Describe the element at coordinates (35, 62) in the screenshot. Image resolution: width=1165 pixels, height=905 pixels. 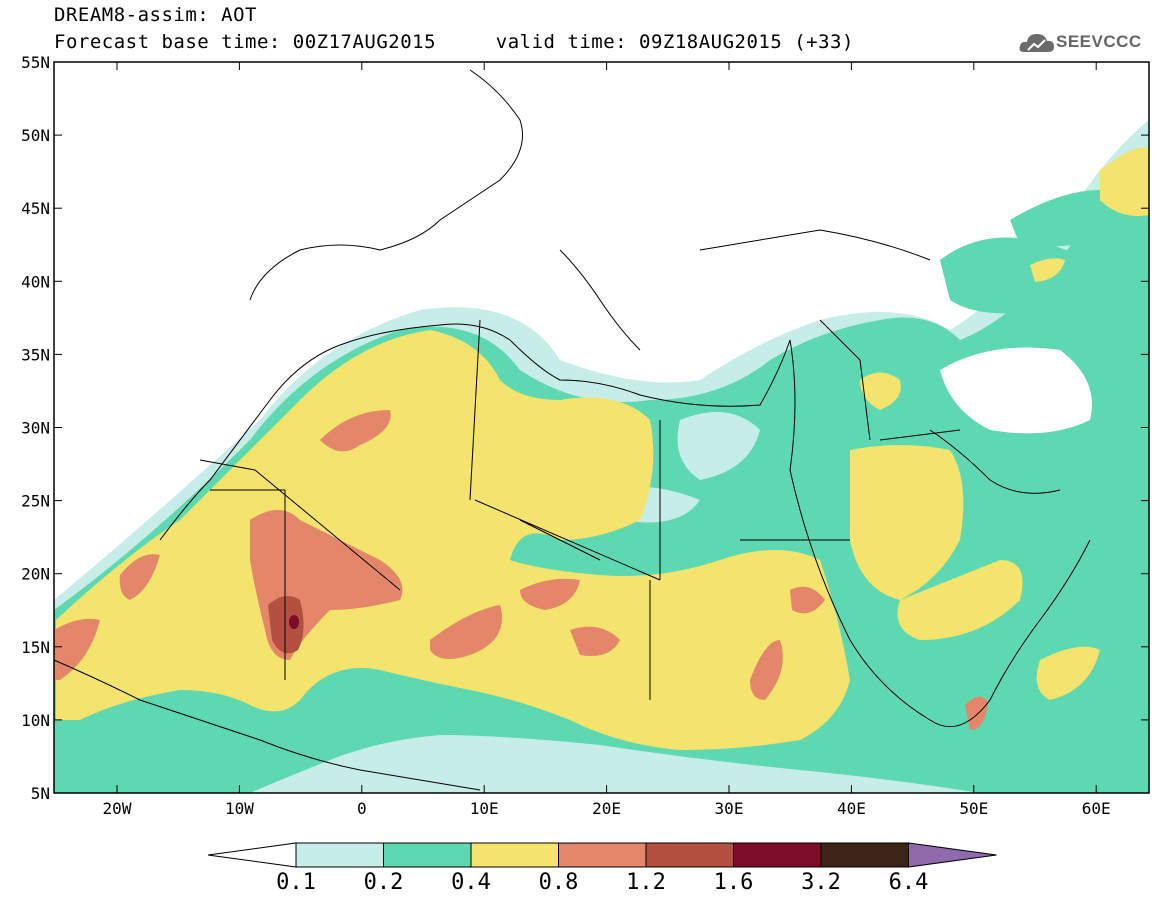
I see `lat-label: 55N` at that location.